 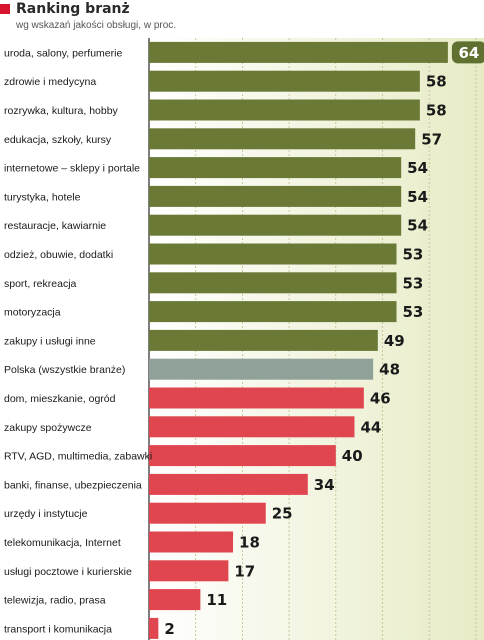 What do you see at coordinates (370, 427) in the screenshot?
I see `value-label: 44` at bounding box center [370, 427].